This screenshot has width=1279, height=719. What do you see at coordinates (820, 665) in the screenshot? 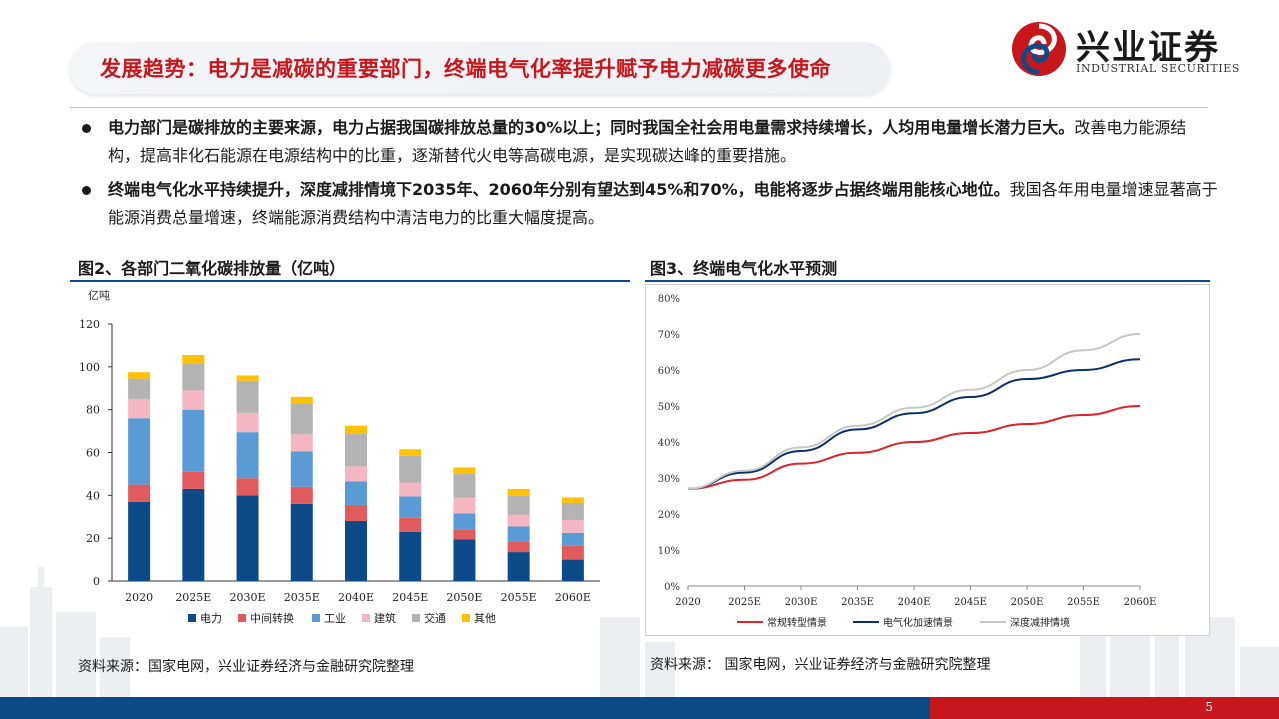
I see `figure-3-source: 资料来源： 国家电网，兴业证券经济与金融研究院整理` at bounding box center [820, 665].